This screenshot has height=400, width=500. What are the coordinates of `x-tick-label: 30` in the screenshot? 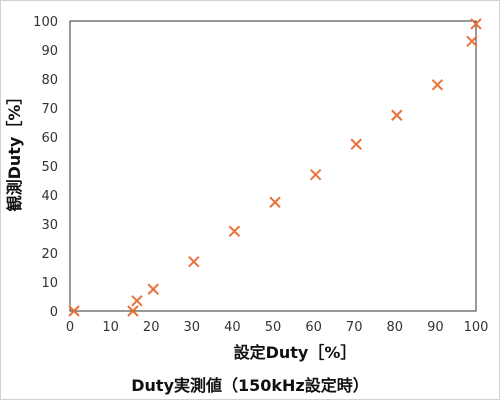 It's located at (192, 327).